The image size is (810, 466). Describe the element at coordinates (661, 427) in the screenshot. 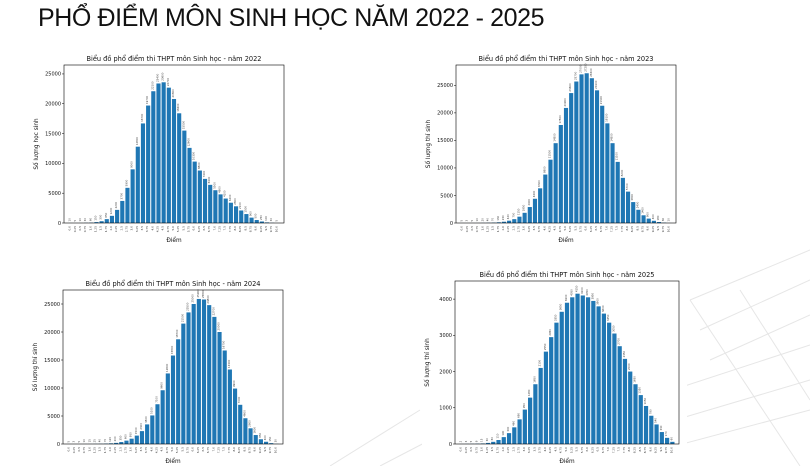

I see `data-label: 330` at that location.